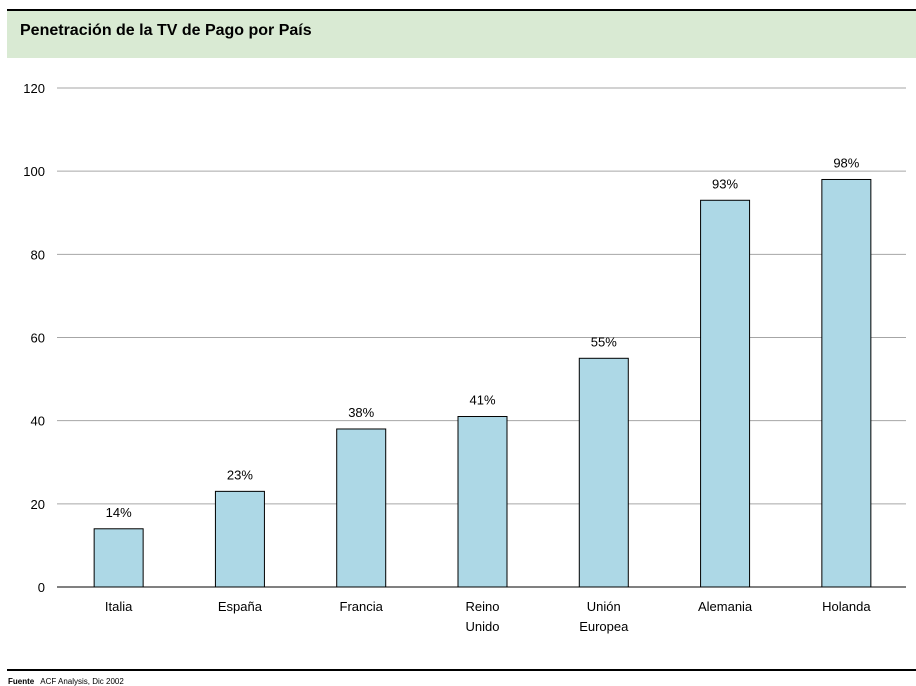 The image size is (916, 686). I want to click on data-label: 93%, so click(725, 183).